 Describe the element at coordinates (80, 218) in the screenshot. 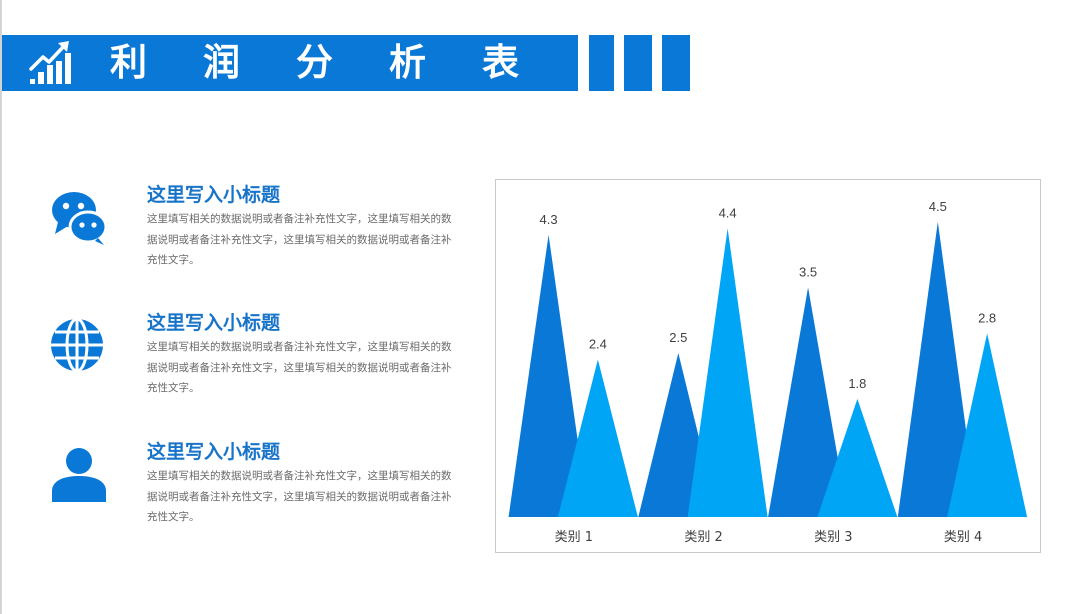

I see `wechat-icon` at that location.